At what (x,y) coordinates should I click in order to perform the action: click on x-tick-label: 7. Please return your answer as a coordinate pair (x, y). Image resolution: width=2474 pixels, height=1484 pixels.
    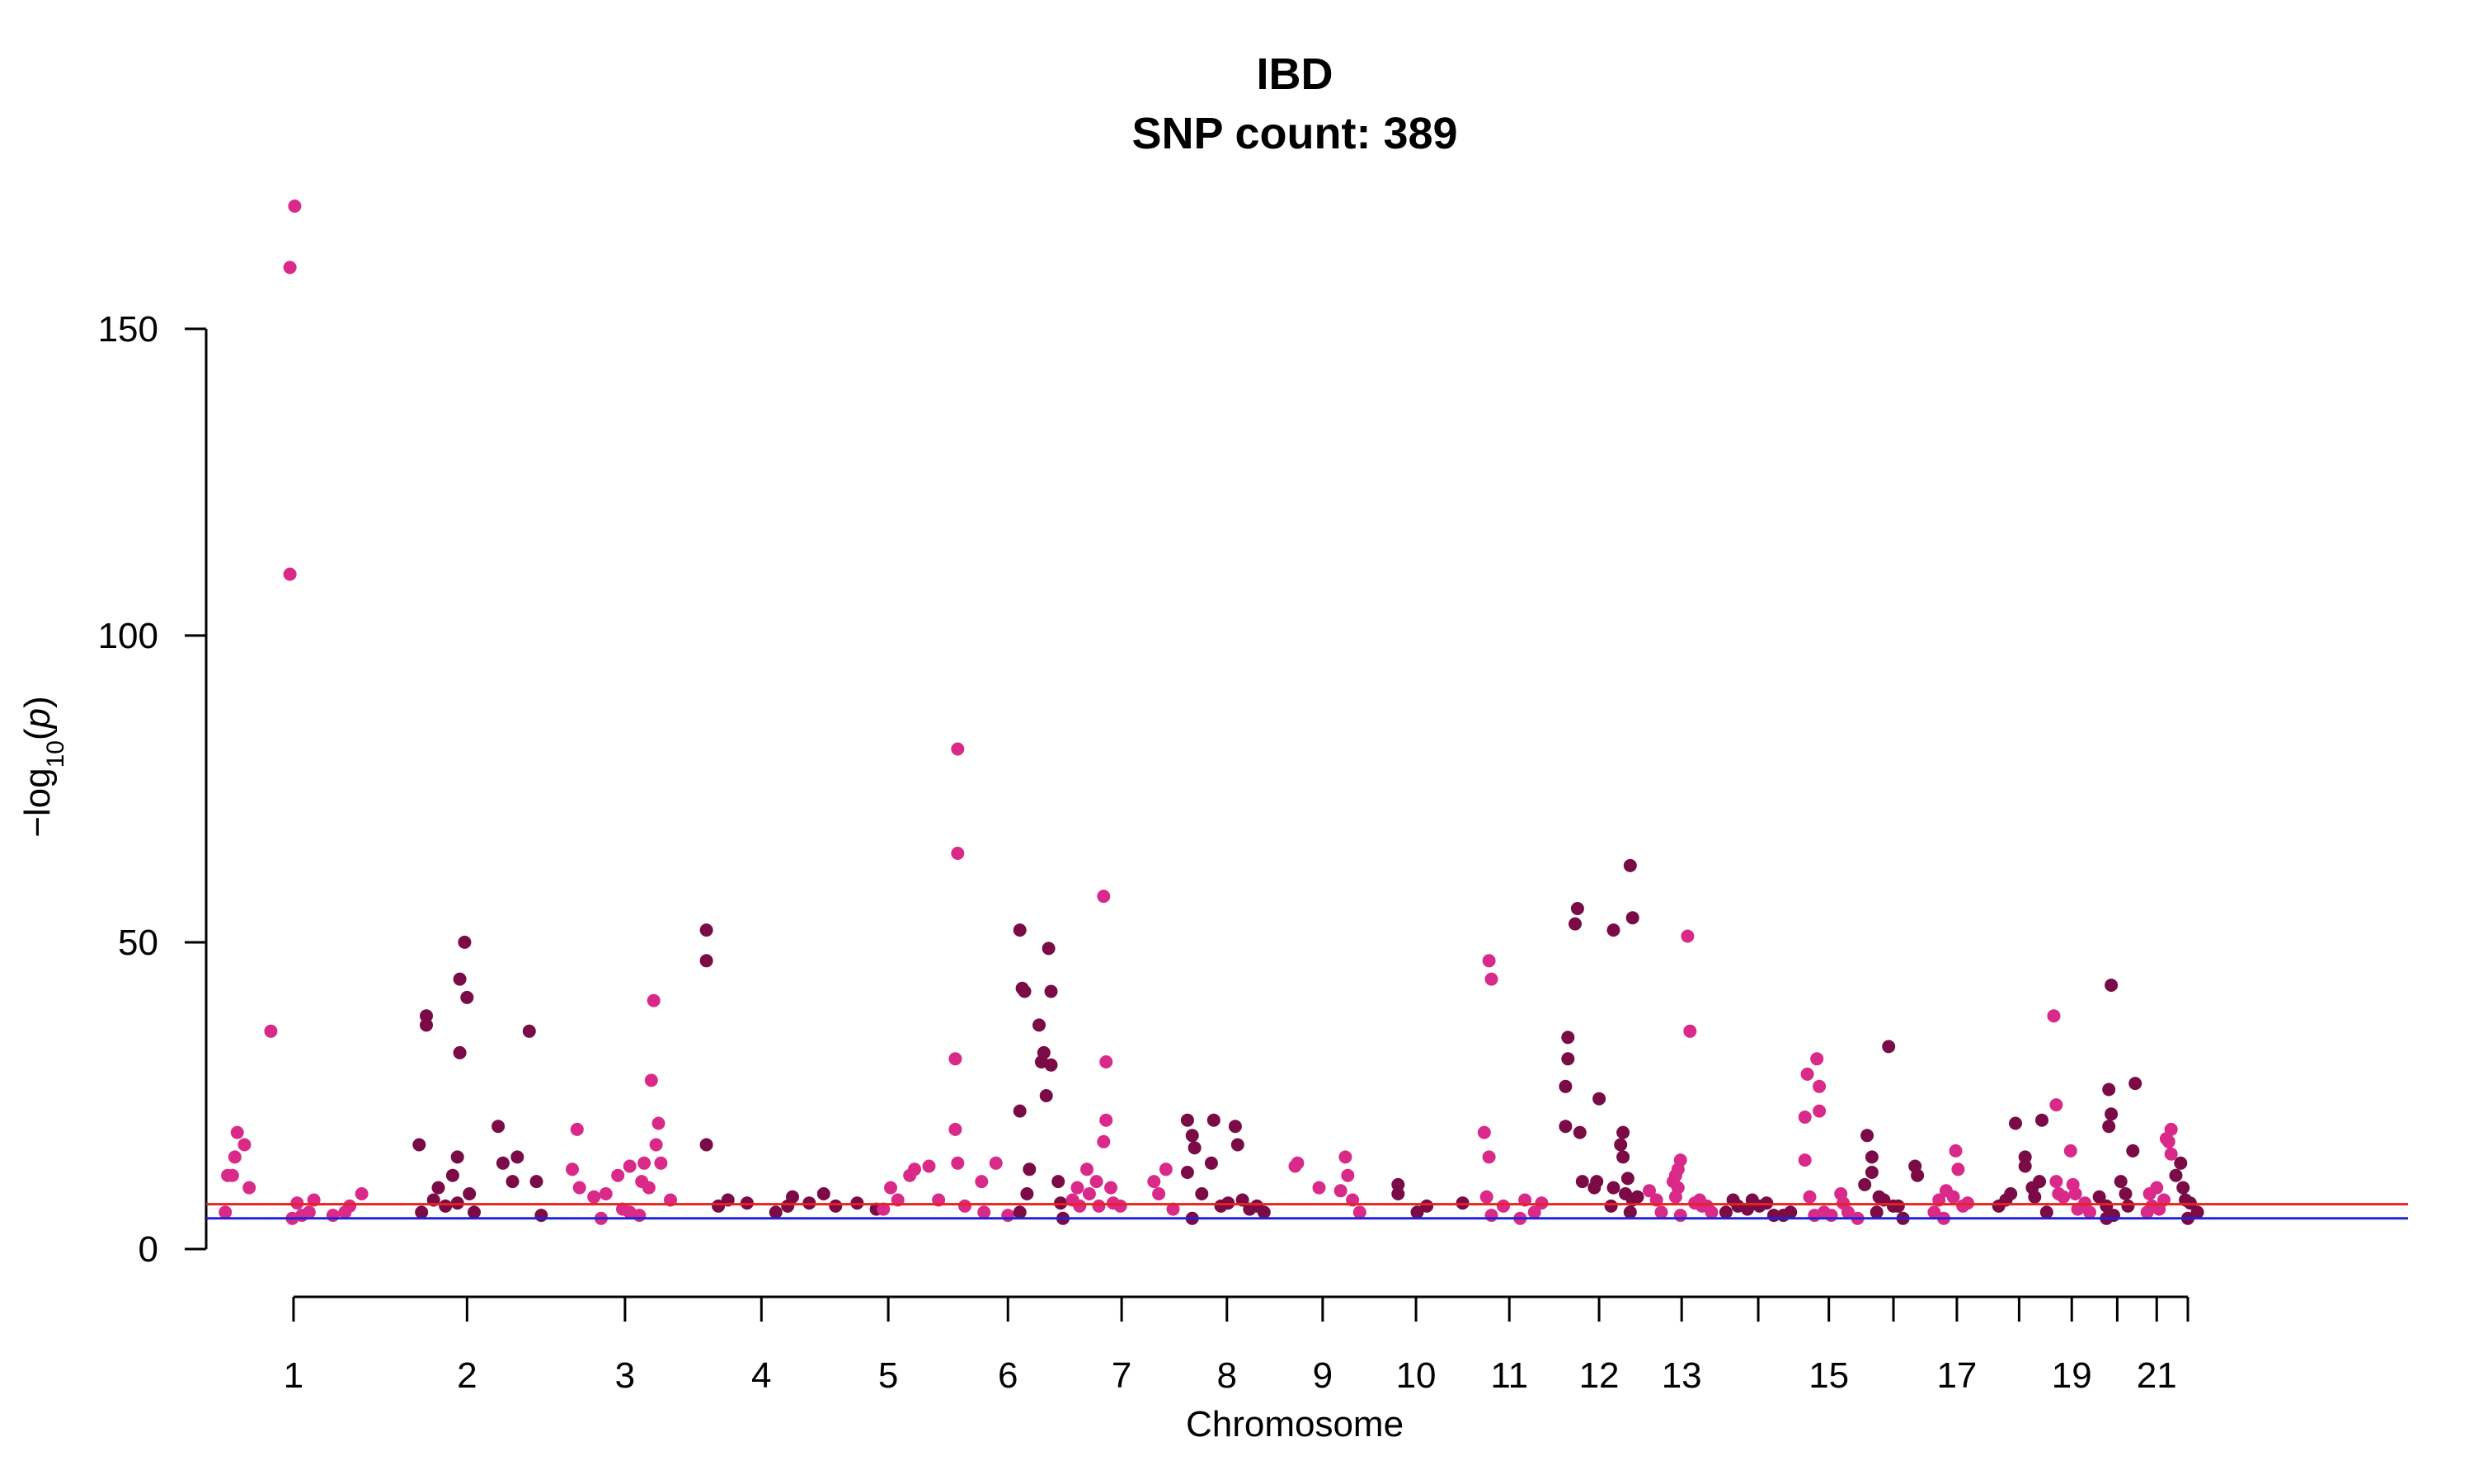
    Looking at the image, I should click on (1121, 1375).